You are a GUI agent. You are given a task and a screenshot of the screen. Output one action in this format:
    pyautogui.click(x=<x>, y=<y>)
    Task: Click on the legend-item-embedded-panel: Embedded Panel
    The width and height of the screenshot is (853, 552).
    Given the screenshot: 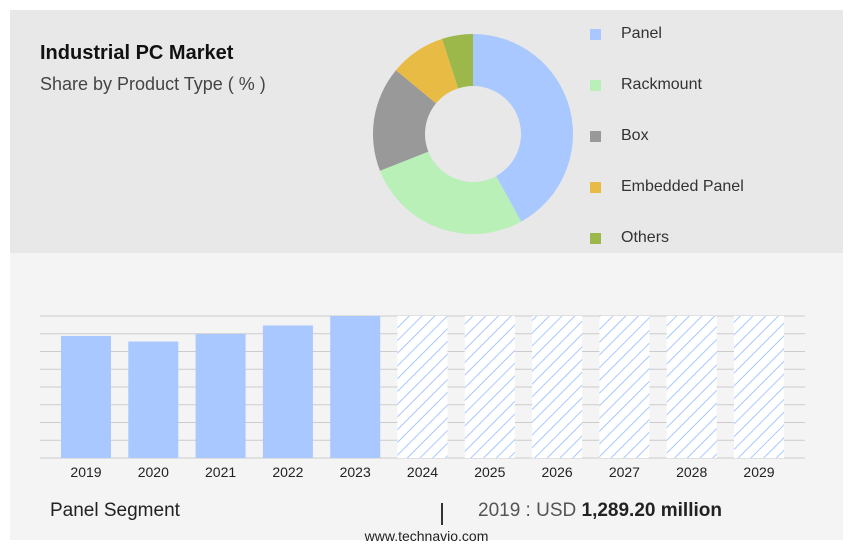 What is the action you would take?
    pyautogui.click(x=667, y=200)
    